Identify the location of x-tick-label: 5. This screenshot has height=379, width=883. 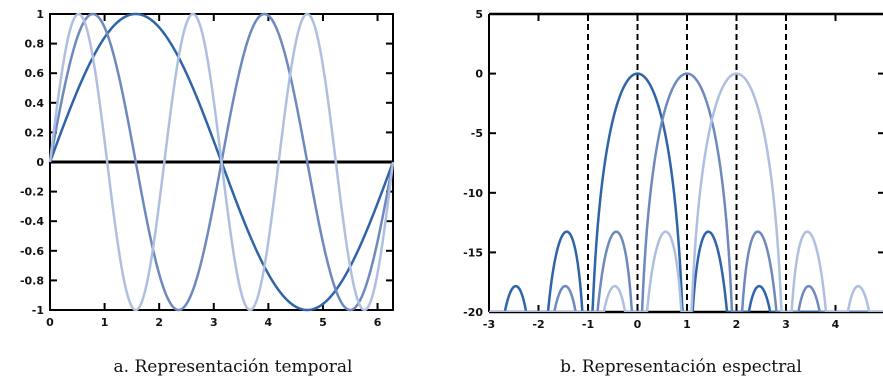
(323, 322).